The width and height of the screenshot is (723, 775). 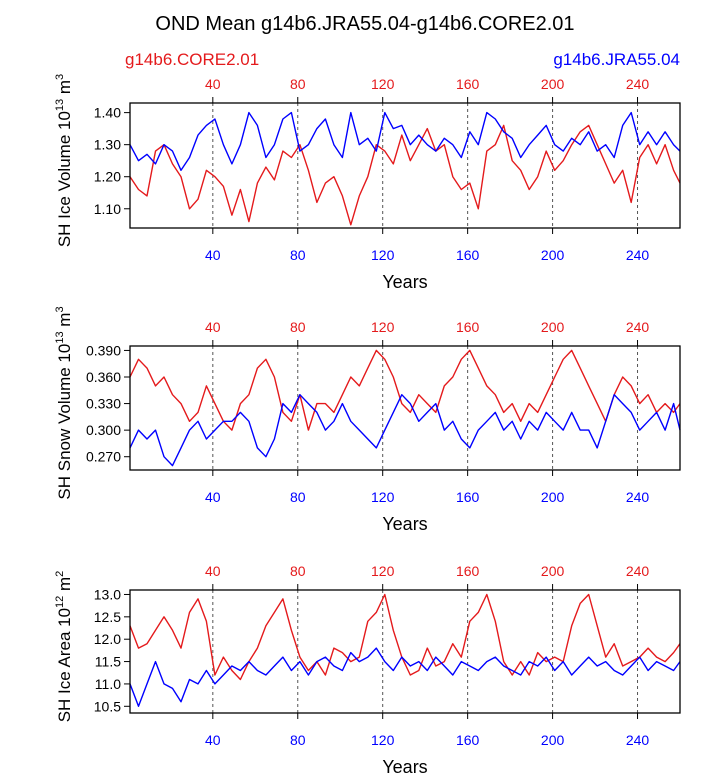 What do you see at coordinates (107, 145) in the screenshot?
I see `y-tick-label: 1.30` at bounding box center [107, 145].